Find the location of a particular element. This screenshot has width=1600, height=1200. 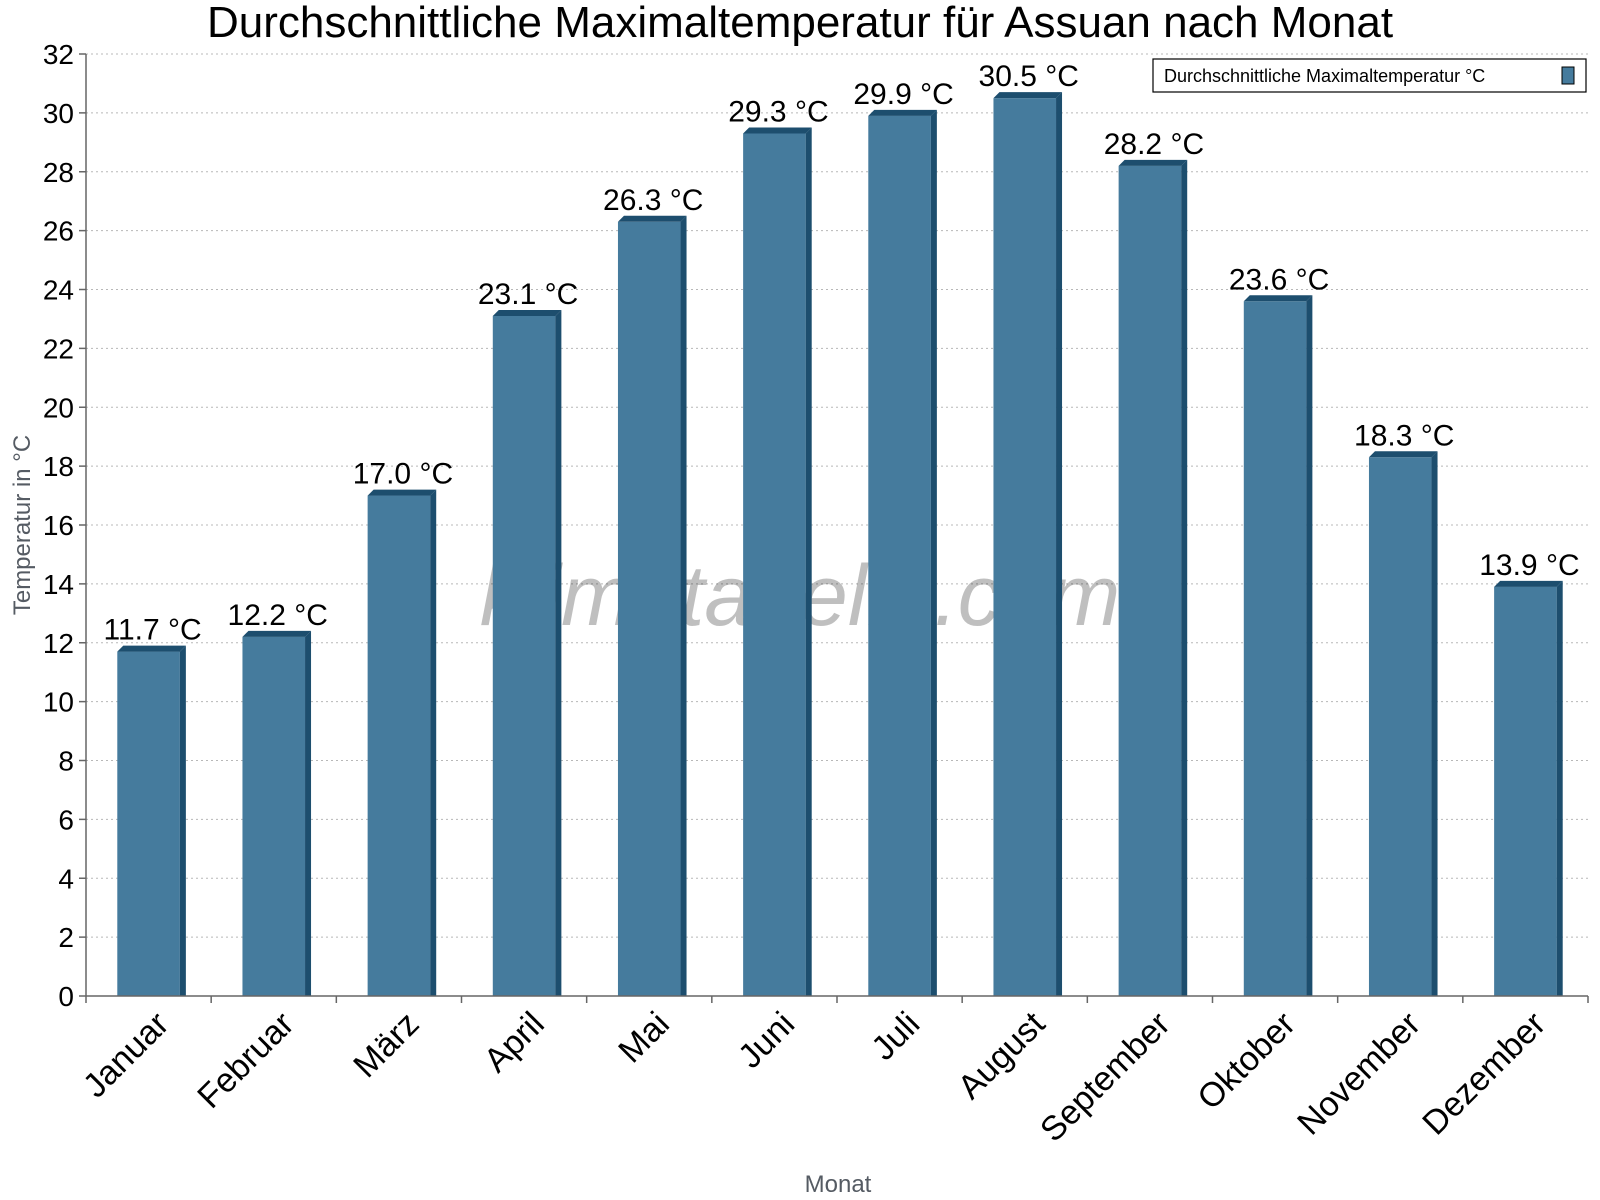

data-label: 26.3 °C is located at coordinates (653, 200).